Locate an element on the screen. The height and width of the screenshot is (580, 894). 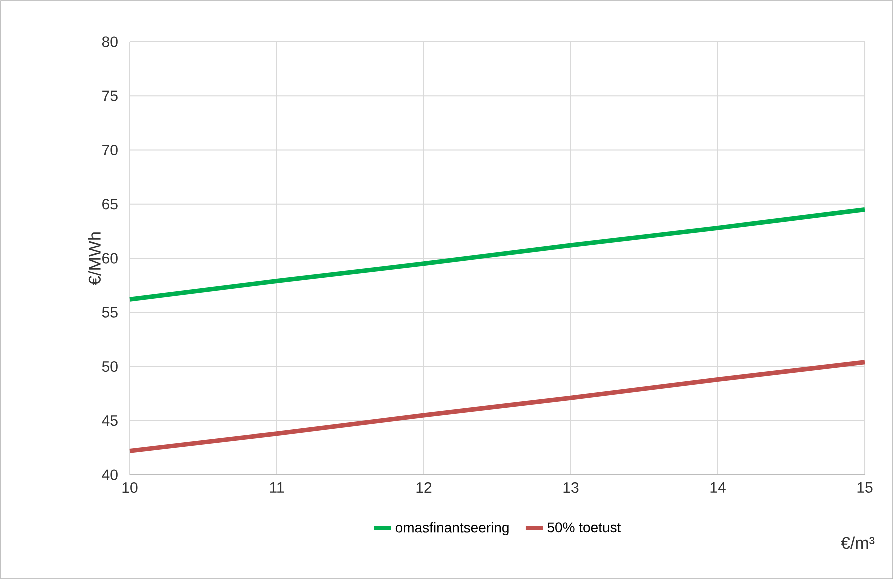
y-tick-label: 50 is located at coordinates (110, 366).